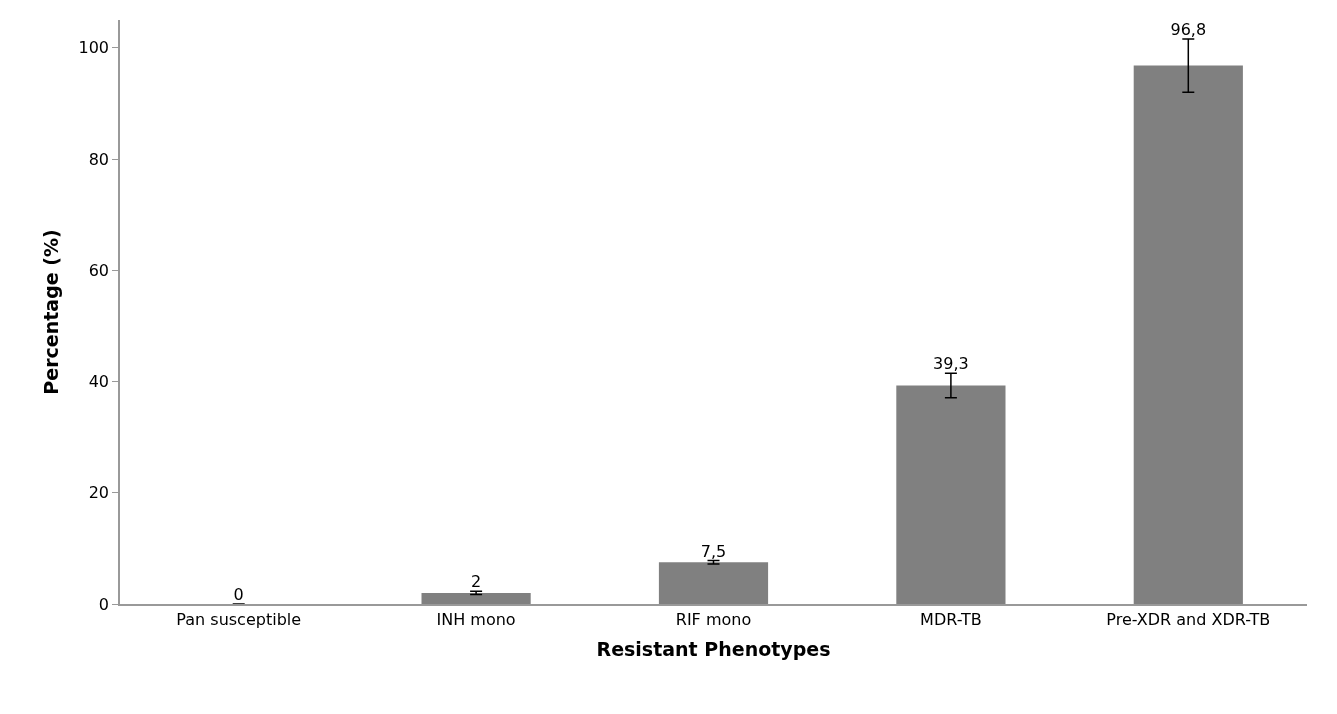  What do you see at coordinates (713, 551) in the screenshot?
I see `data-label: 7,5` at bounding box center [713, 551].